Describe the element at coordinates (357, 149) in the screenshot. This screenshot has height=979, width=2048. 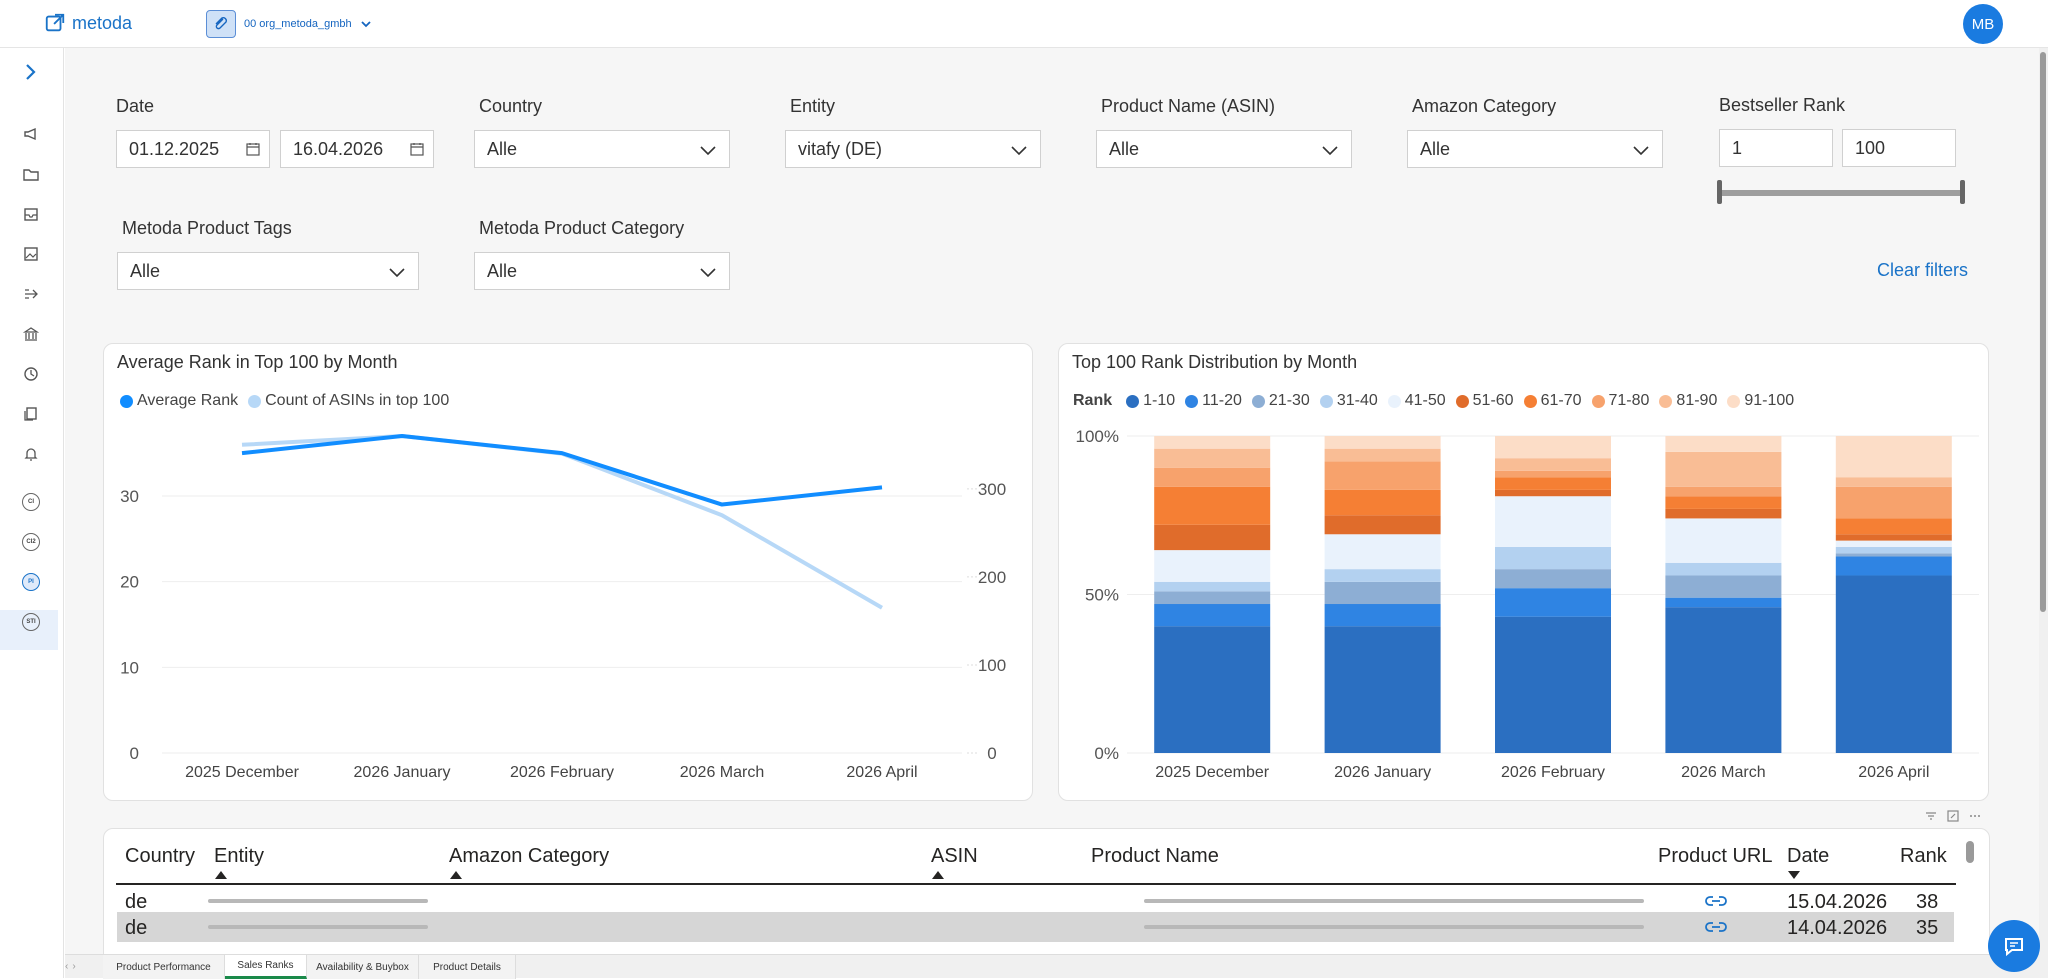
I see `date-to-input: 16.04.2026` at that location.